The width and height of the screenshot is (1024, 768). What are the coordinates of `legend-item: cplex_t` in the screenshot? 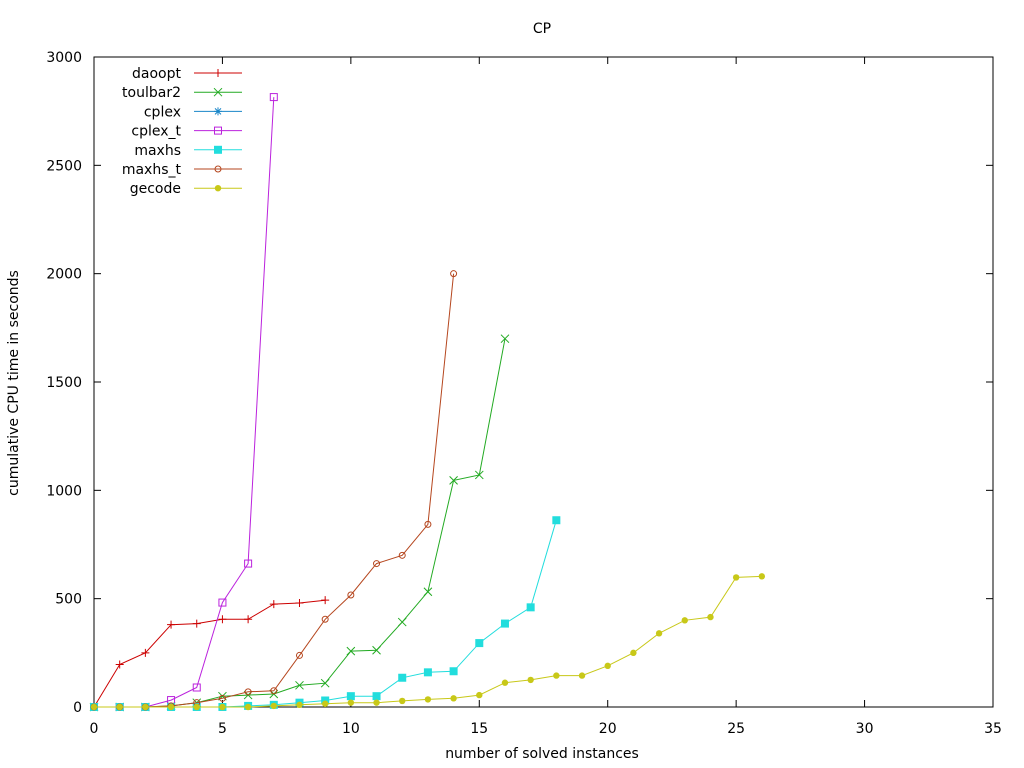 It's located at (186, 132).